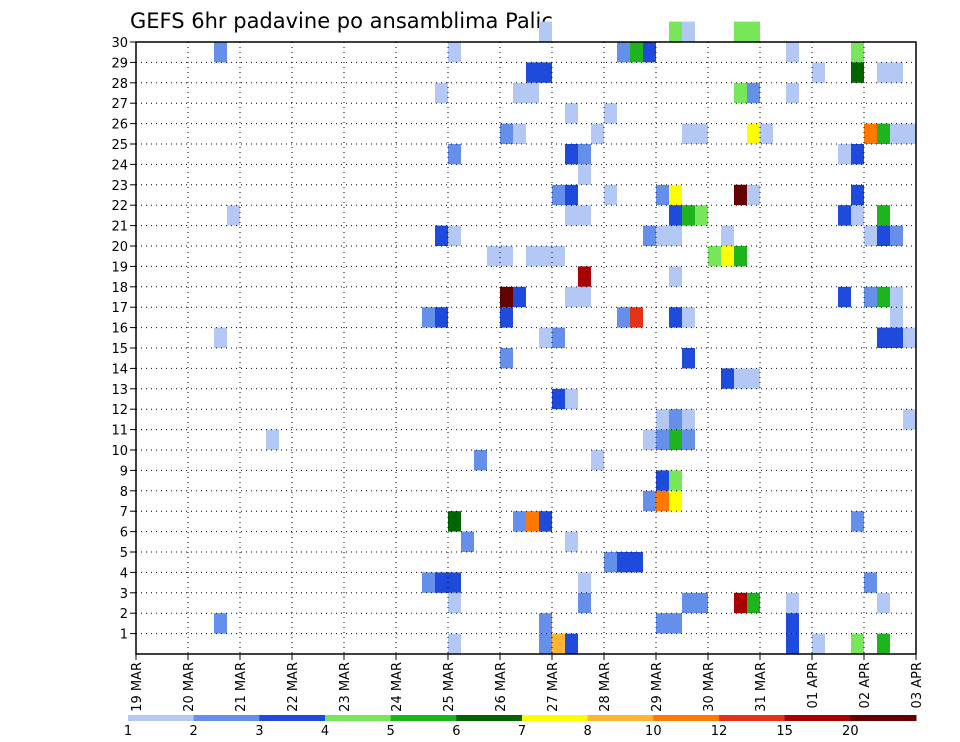 The width and height of the screenshot is (960, 742). What do you see at coordinates (119, 43) in the screenshot?
I see `y-tick-label: 30` at bounding box center [119, 43].